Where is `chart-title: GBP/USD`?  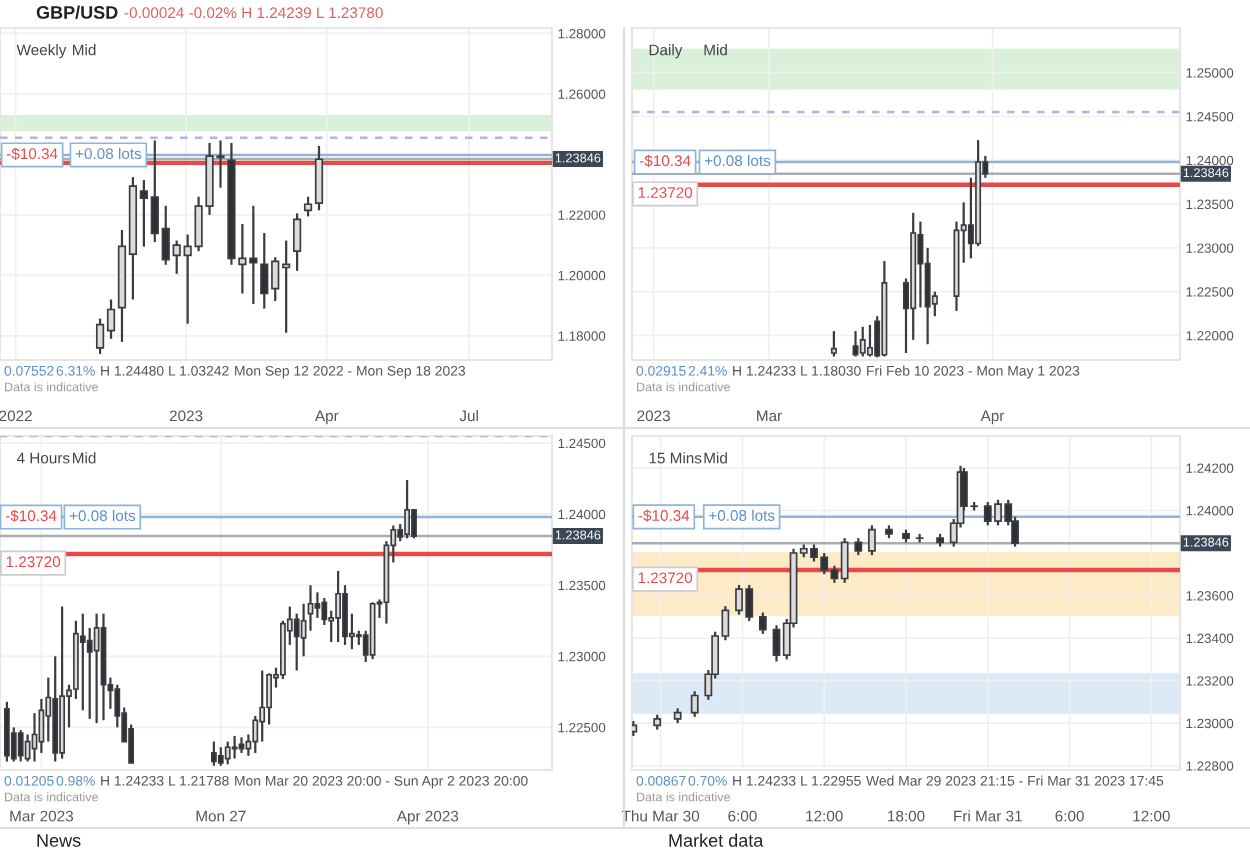 chart-title: GBP/USD is located at coordinates (77, 12).